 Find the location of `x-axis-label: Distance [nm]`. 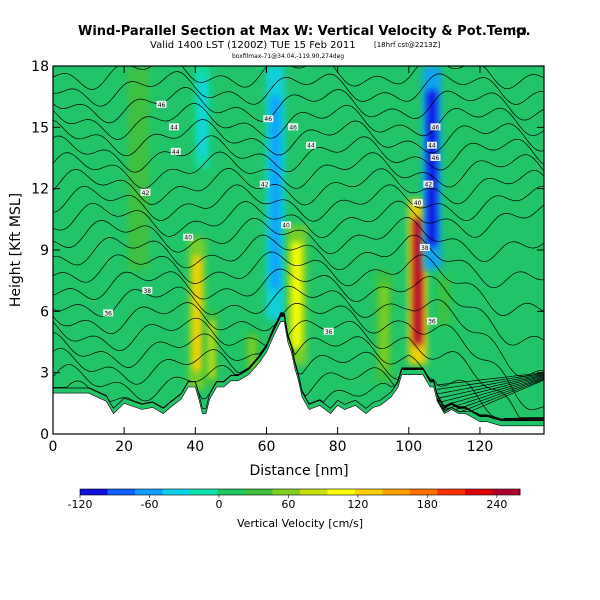

x-axis-label: Distance [nm] is located at coordinates (298, 471).